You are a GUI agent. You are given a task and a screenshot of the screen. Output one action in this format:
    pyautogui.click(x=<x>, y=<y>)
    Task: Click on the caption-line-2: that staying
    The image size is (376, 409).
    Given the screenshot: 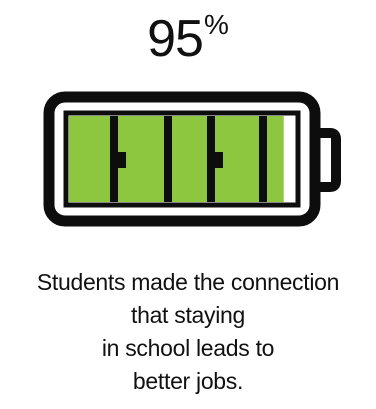 What is the action you would take?
    pyautogui.click(x=188, y=315)
    